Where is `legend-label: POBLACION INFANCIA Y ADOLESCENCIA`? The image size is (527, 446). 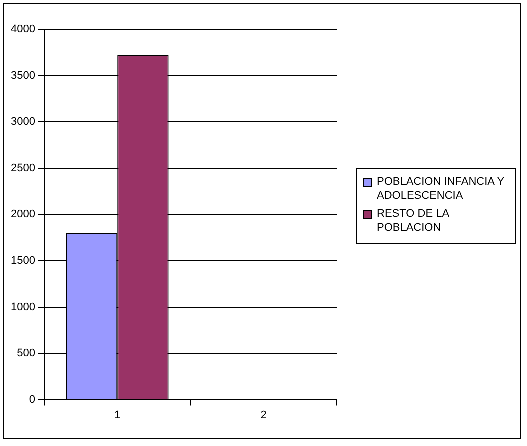 legend-label: POBLACION INFANCIA Y ADOLESCENCIA is located at coordinates (441, 189).